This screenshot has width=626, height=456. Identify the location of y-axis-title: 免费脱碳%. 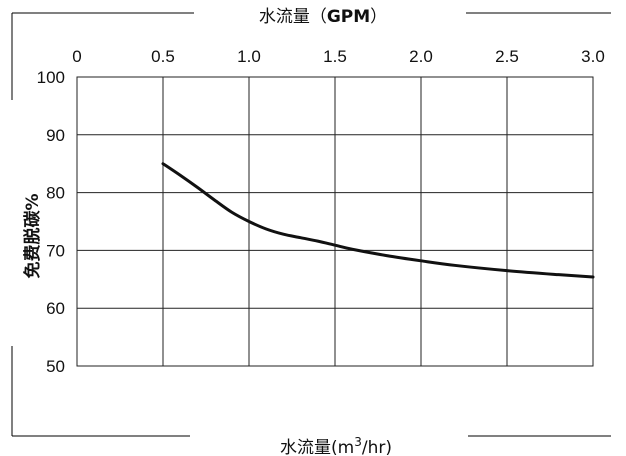
(32, 235).